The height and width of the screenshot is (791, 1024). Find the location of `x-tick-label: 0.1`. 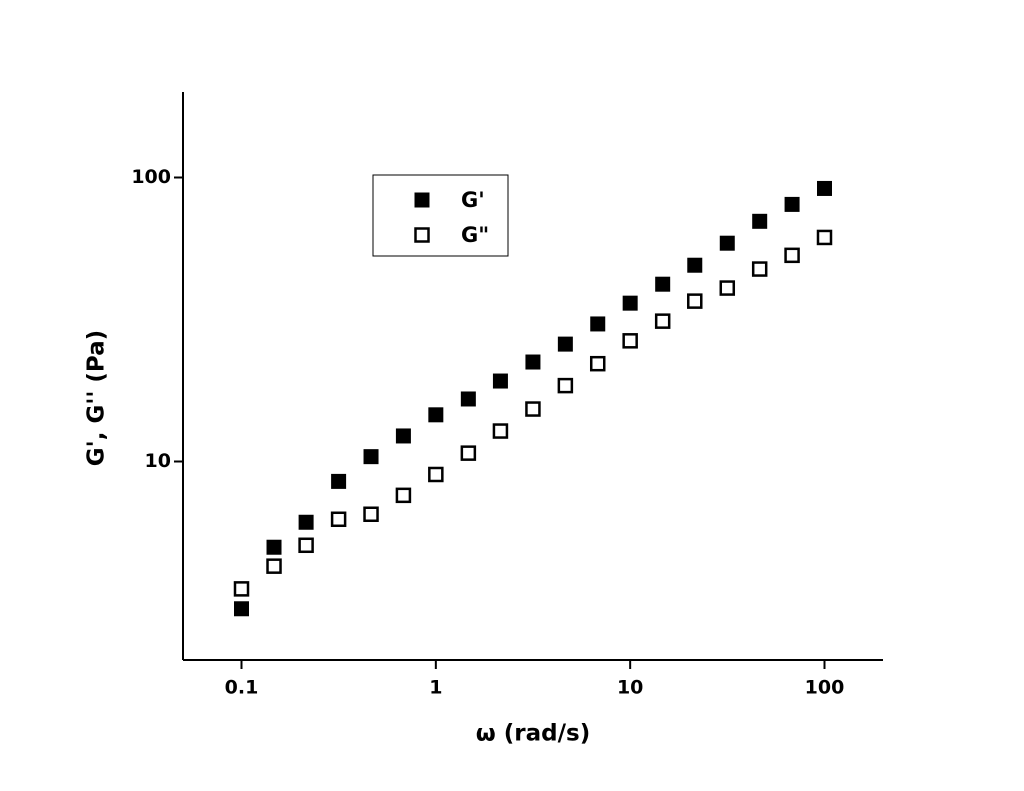

x-tick-label: 0.1 is located at coordinates (242, 688).